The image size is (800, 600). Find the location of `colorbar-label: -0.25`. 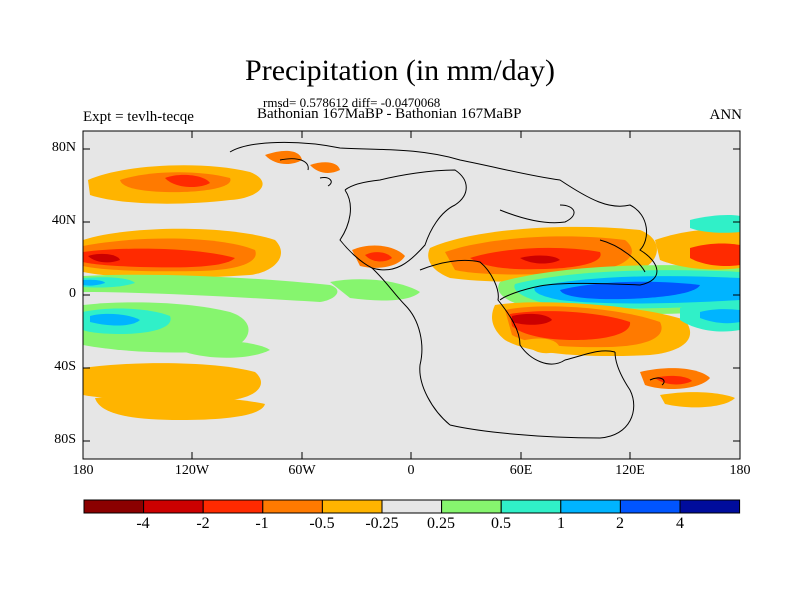

colorbar-label: -0.25 is located at coordinates (382, 523).